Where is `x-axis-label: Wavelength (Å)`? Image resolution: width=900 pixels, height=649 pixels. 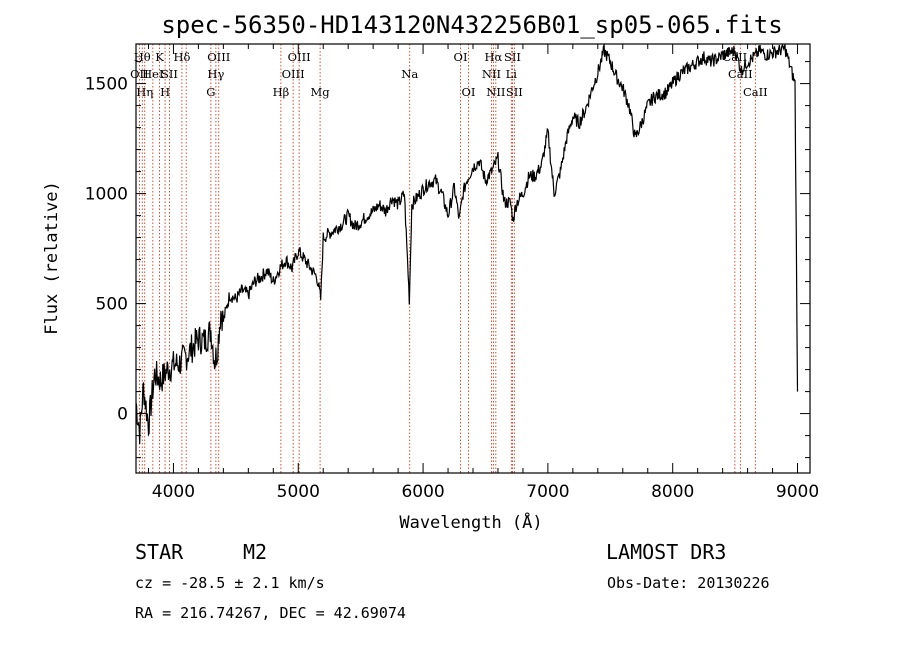 x-axis-label: Wavelength (Å) is located at coordinates (470, 522).